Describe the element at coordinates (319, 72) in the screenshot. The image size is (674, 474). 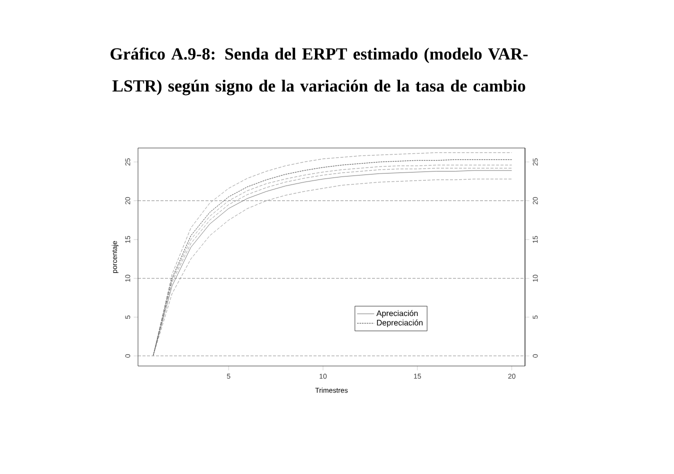
I see `chart-title: Gráfico A.9-8: Senda del ERPT estimado (modelo VAR-LSTR) según signo de la variación de la tasa de cambio` at that location.